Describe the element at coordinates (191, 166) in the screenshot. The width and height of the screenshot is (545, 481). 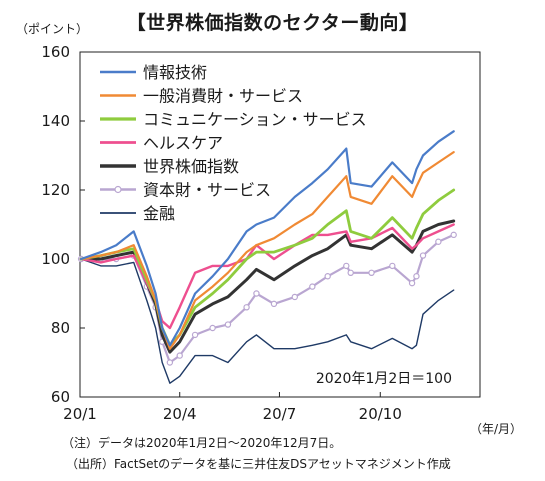
I see `legend-label: 世界株価指数` at that location.